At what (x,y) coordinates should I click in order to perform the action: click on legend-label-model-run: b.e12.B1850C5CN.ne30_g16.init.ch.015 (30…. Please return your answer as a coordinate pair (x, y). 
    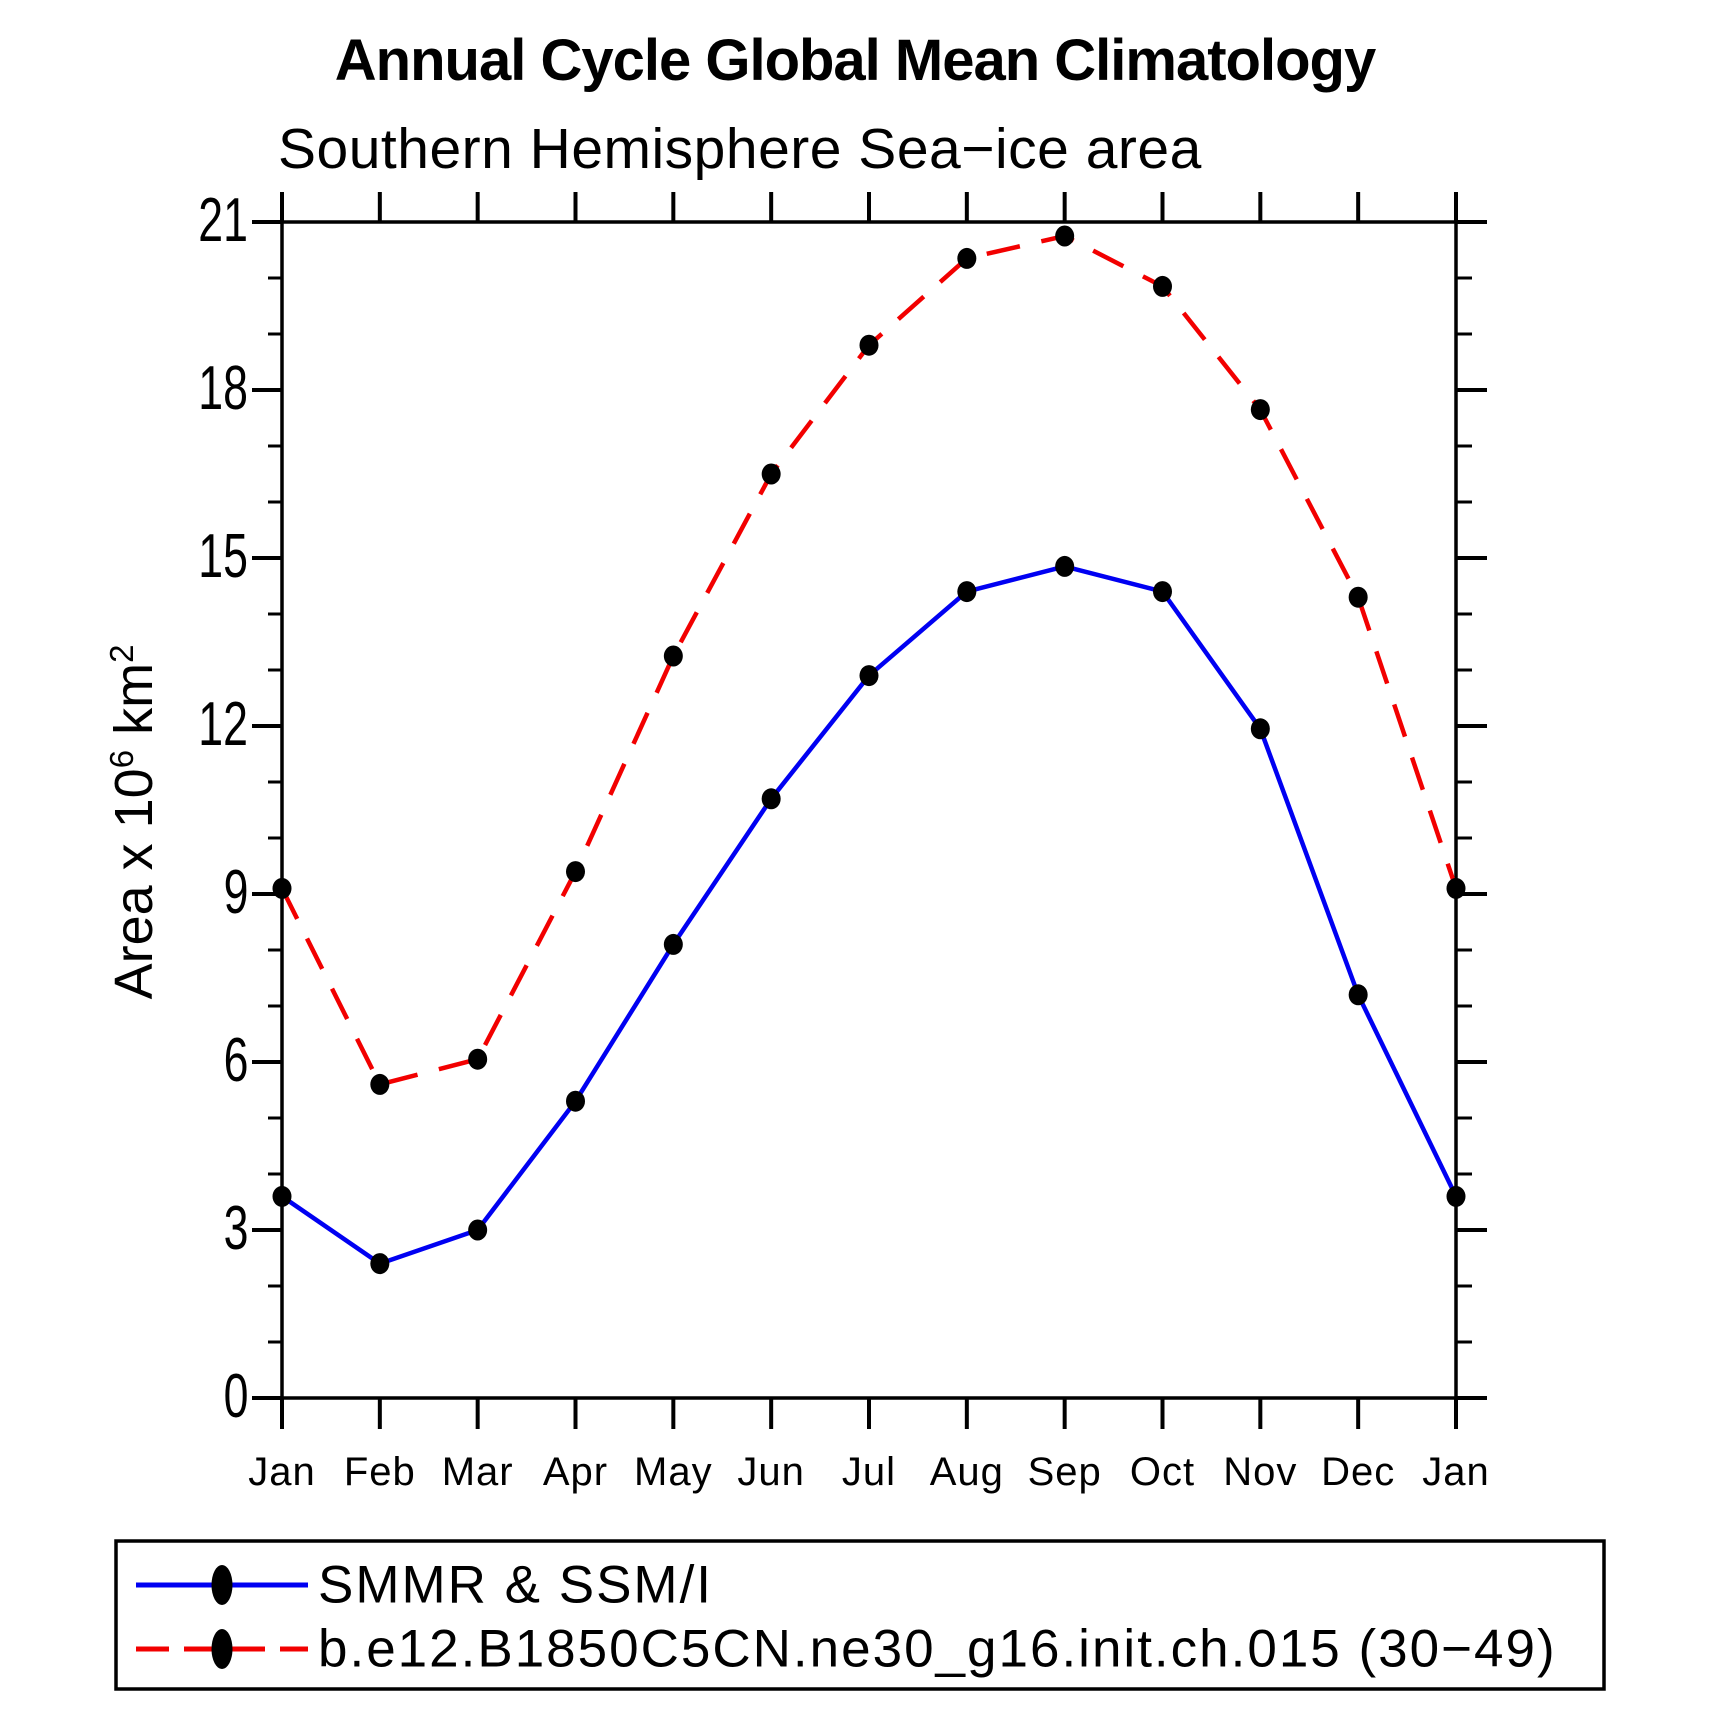
    Looking at the image, I should click on (937, 1649).